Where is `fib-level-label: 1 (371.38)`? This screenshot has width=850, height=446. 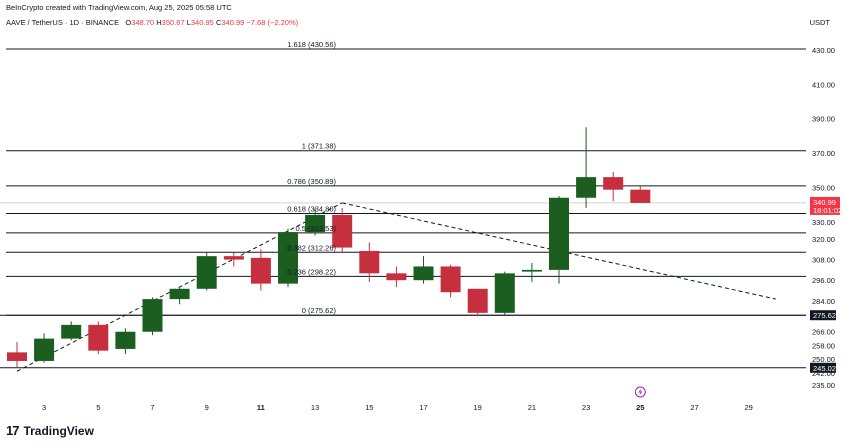
fib-level-label: 1 (371.38) is located at coordinates (319, 146).